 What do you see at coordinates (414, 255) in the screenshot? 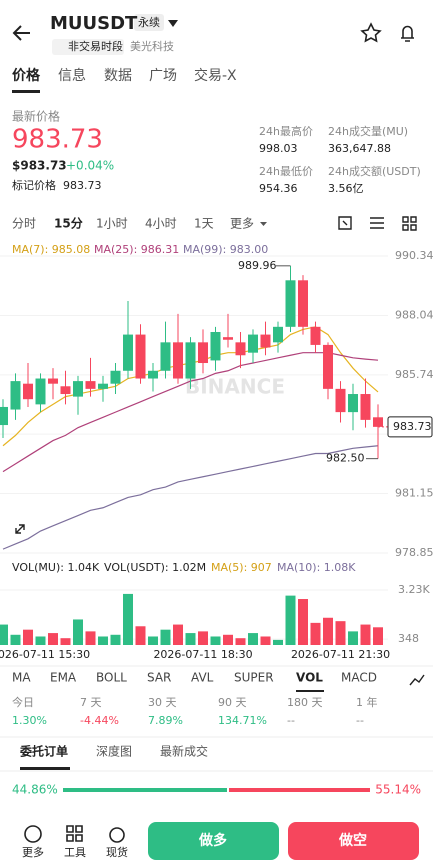
I see `y-tick-label: 990.34` at bounding box center [414, 255].